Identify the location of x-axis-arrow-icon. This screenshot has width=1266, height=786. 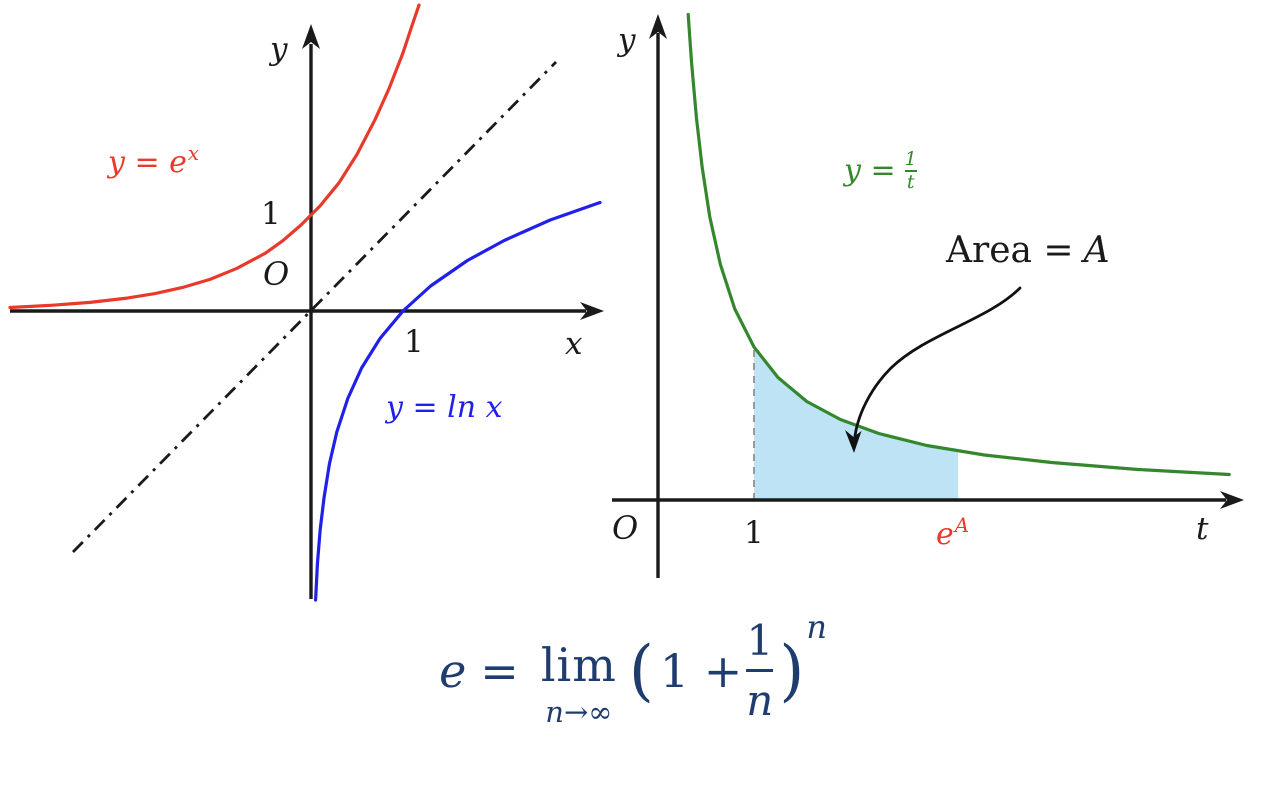
(592, 311).